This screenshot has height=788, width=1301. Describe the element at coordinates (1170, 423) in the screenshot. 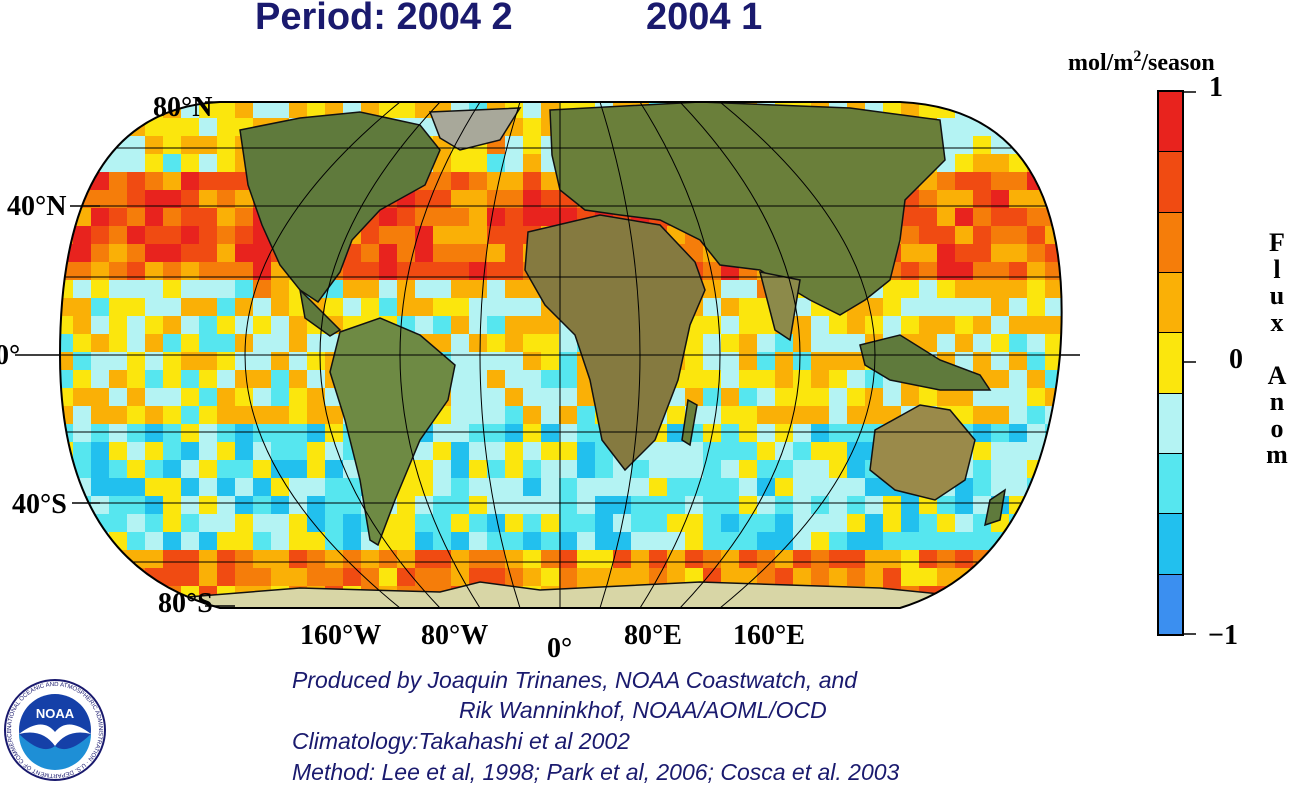

I see `colorbar-segment` at that location.